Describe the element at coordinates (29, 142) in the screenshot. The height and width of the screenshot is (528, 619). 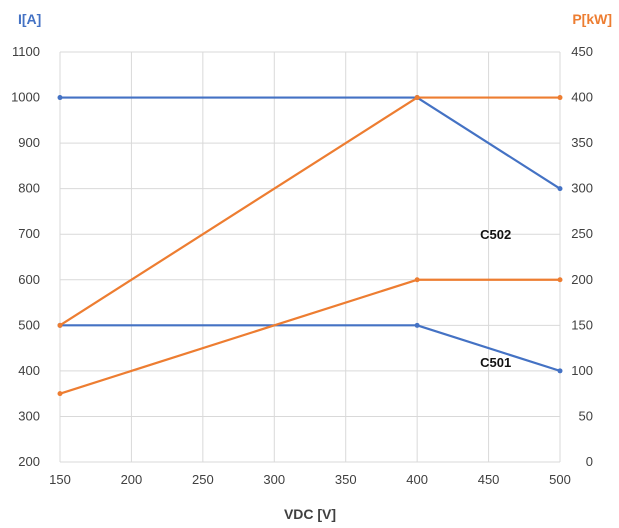
I see `y-left-tick-label: 900` at that location.